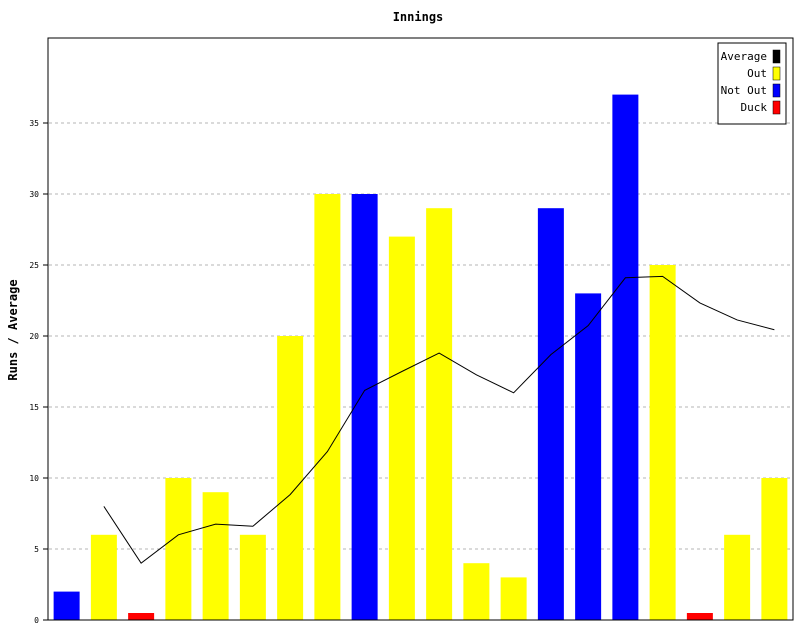 Image resolution: width=800 pixels, height=640 pixels. What do you see at coordinates (757, 73) in the screenshot?
I see `legend-label: Out` at bounding box center [757, 73].